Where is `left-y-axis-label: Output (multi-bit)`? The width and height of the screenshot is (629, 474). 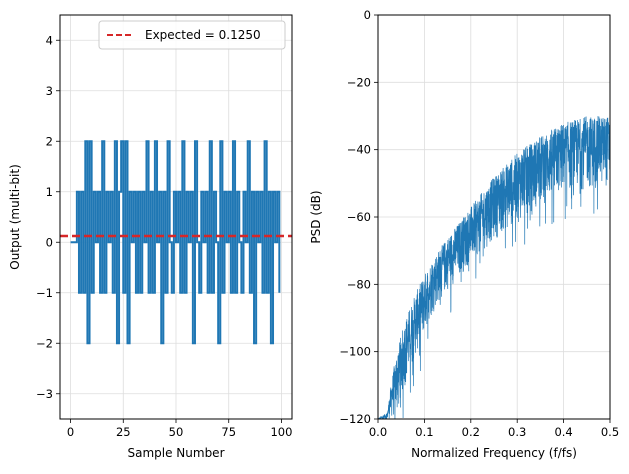 left-y-axis-label: Output (multi-bit) is located at coordinates (15, 217).